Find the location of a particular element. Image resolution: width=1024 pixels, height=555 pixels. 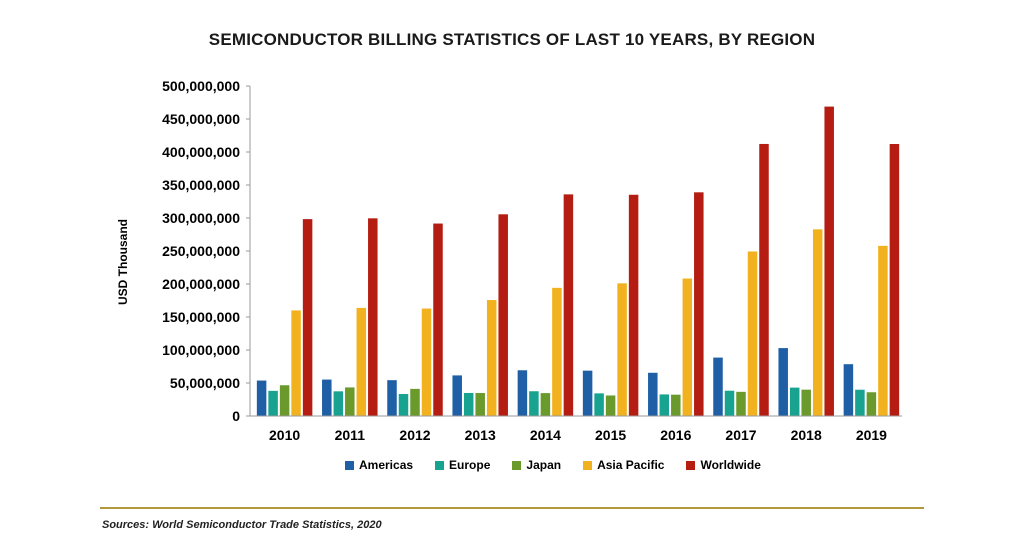

bar-europe-2017 is located at coordinates (729, 403).